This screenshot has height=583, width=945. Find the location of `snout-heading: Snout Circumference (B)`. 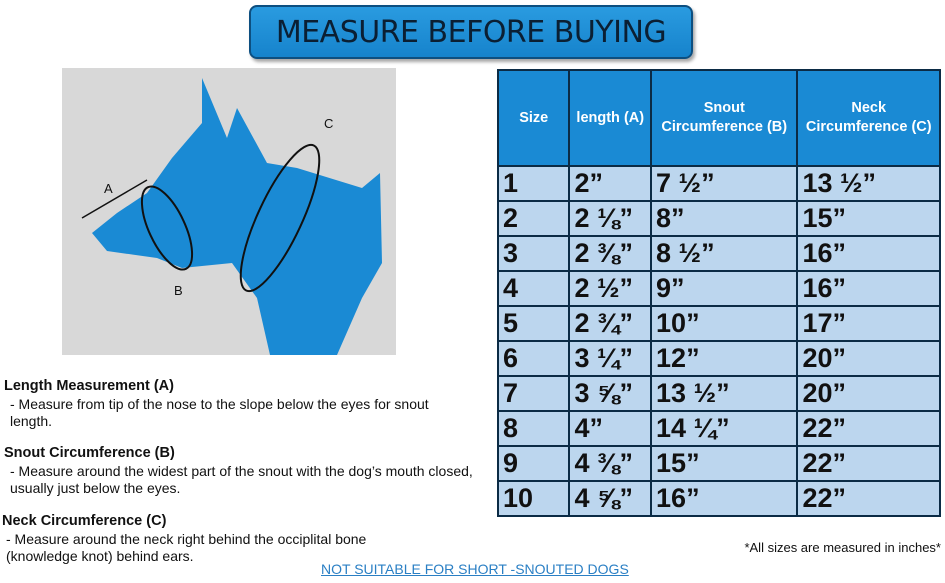

snout-heading: Snout Circumference (B) is located at coordinates (89, 453).